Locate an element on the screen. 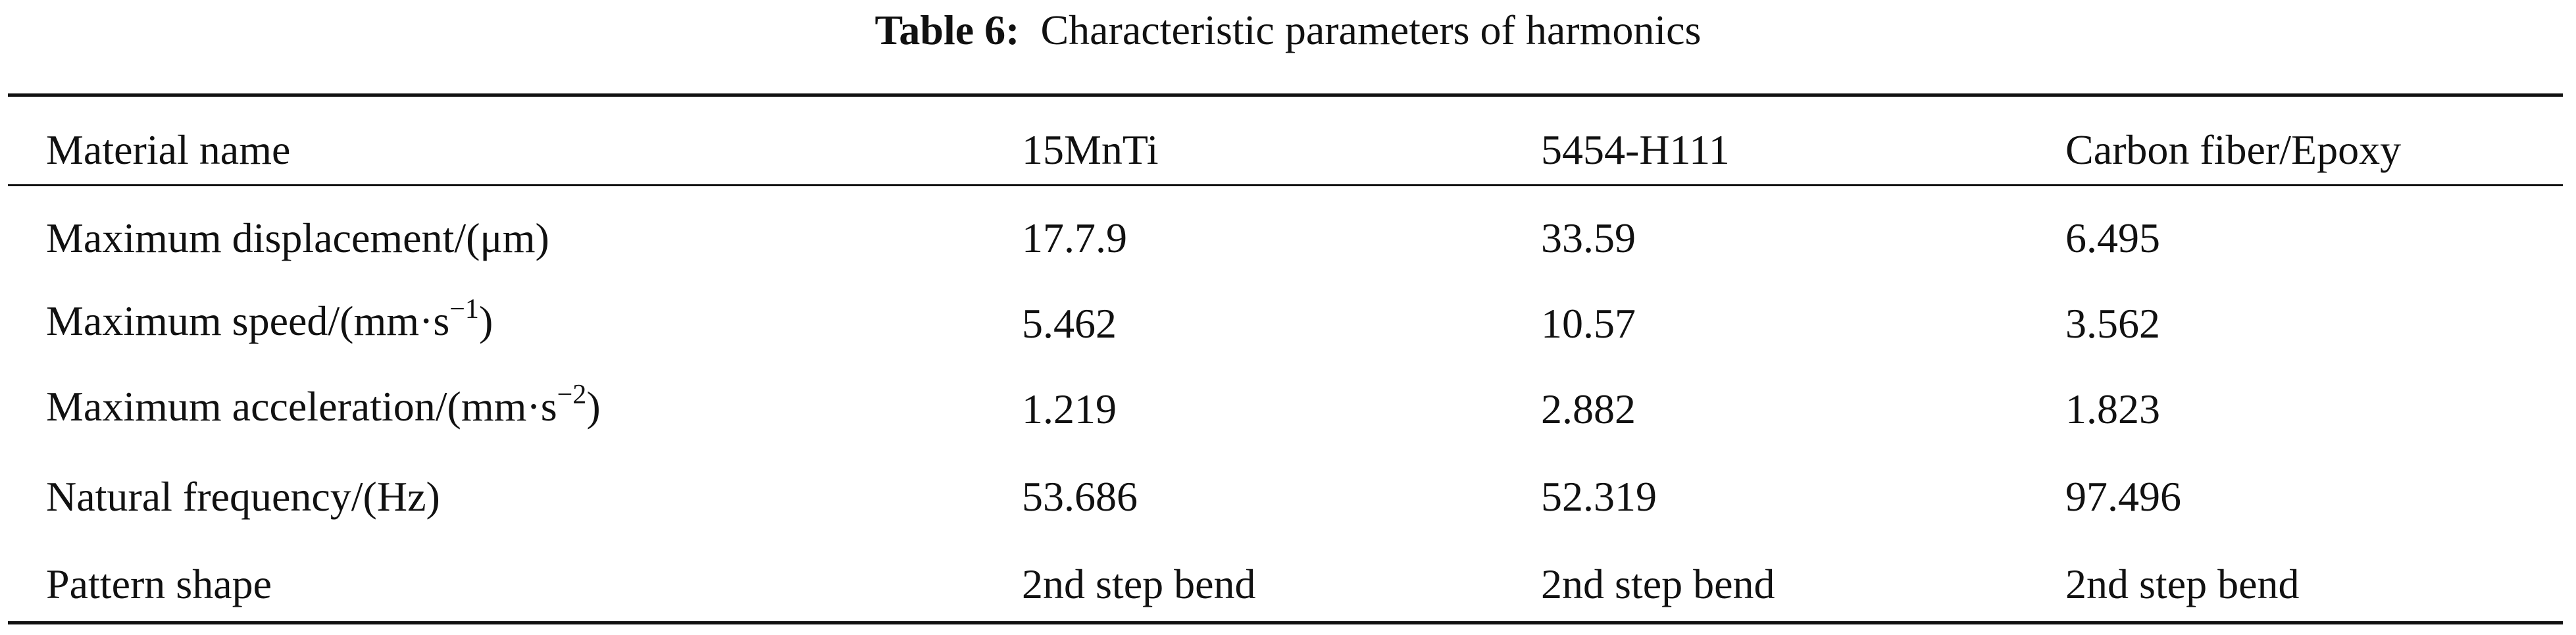 The height and width of the screenshot is (635, 2576). row-label: Maximum acceleration/(mm·s−2) is located at coordinates (323, 408).